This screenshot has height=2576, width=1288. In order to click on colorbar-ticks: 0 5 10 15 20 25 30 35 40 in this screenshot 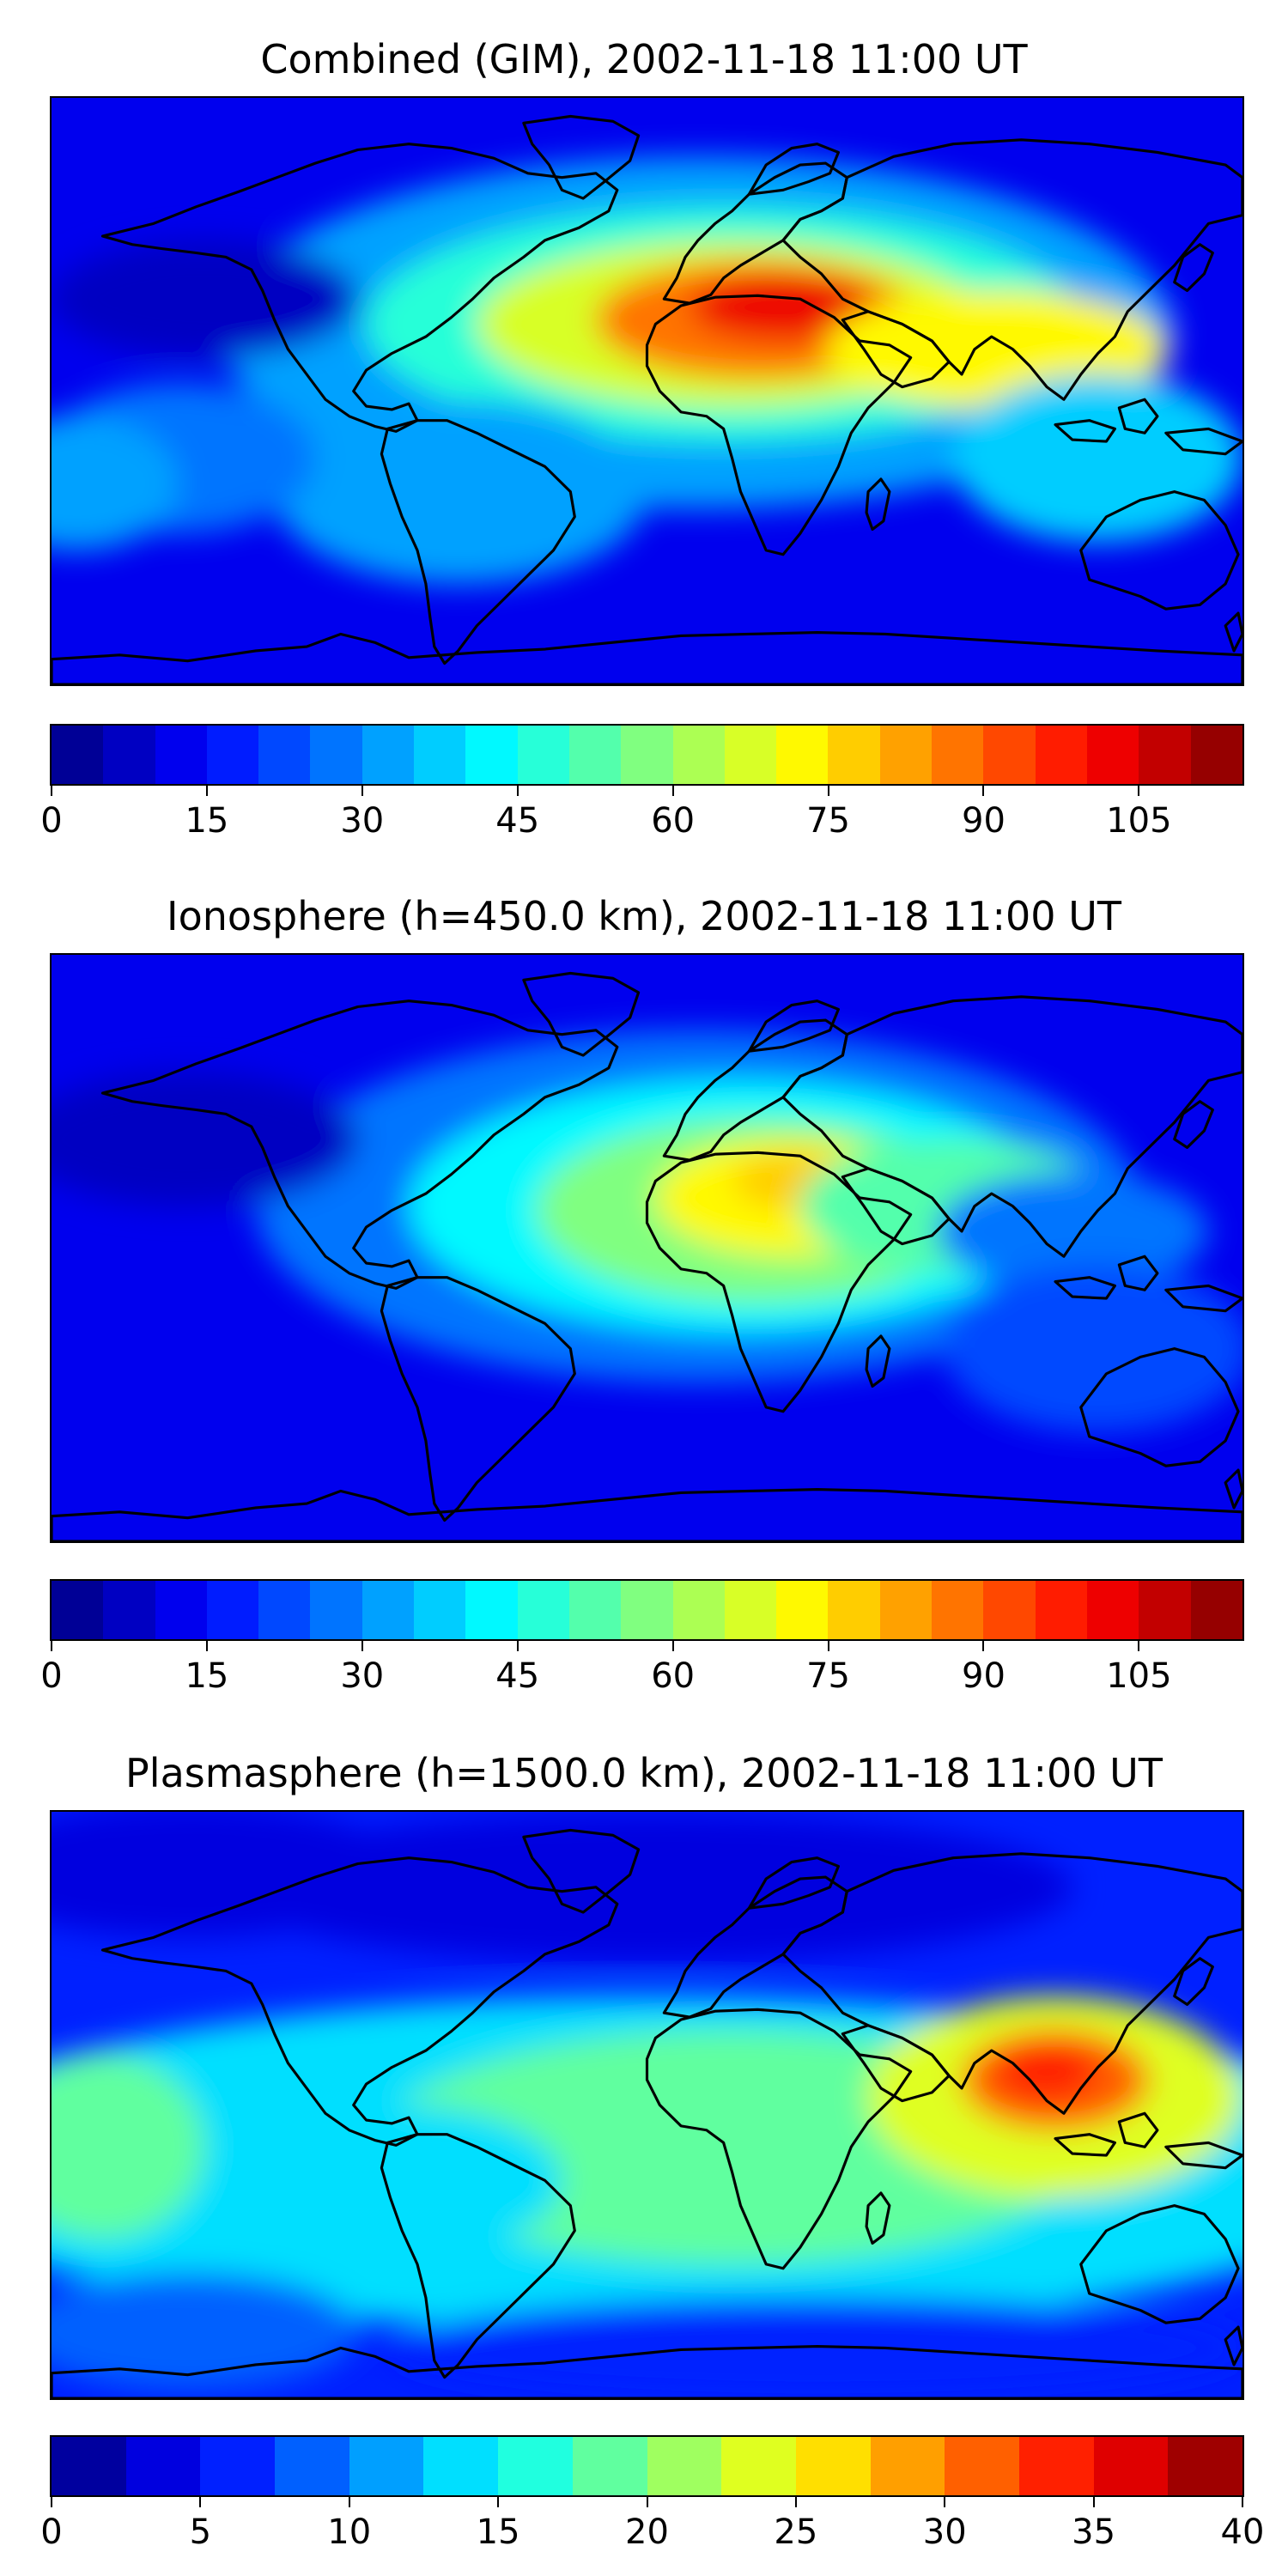, I will do `click(652, 2524)`.